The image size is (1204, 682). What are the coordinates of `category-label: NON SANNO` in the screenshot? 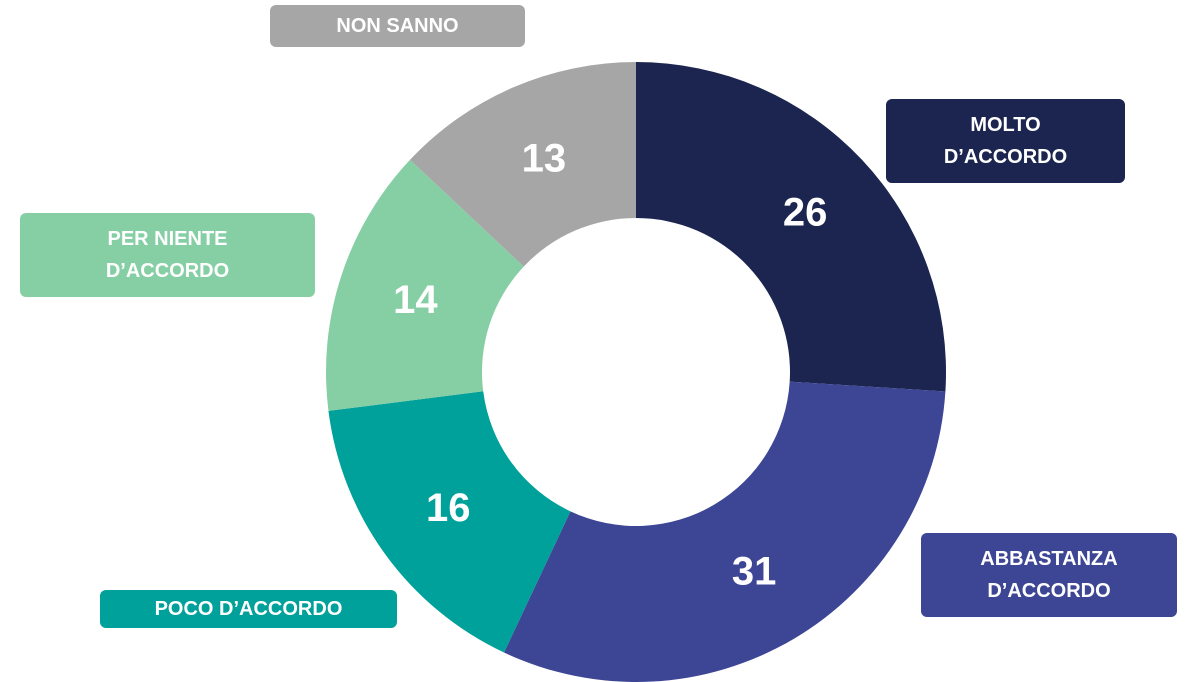 It's located at (397, 26).